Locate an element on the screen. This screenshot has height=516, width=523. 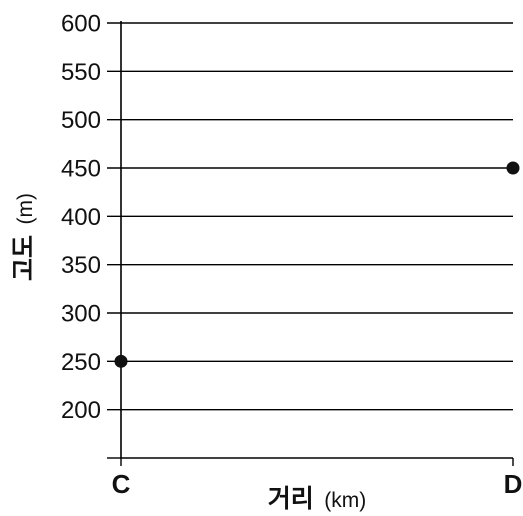
y-tick-label-500: 500 is located at coordinates (81, 120).